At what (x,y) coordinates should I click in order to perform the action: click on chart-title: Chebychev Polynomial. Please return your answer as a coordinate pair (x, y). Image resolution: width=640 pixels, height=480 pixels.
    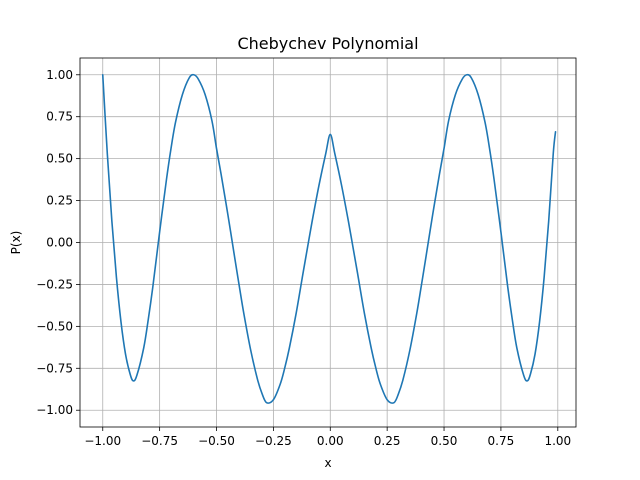
    Looking at the image, I should click on (327, 43).